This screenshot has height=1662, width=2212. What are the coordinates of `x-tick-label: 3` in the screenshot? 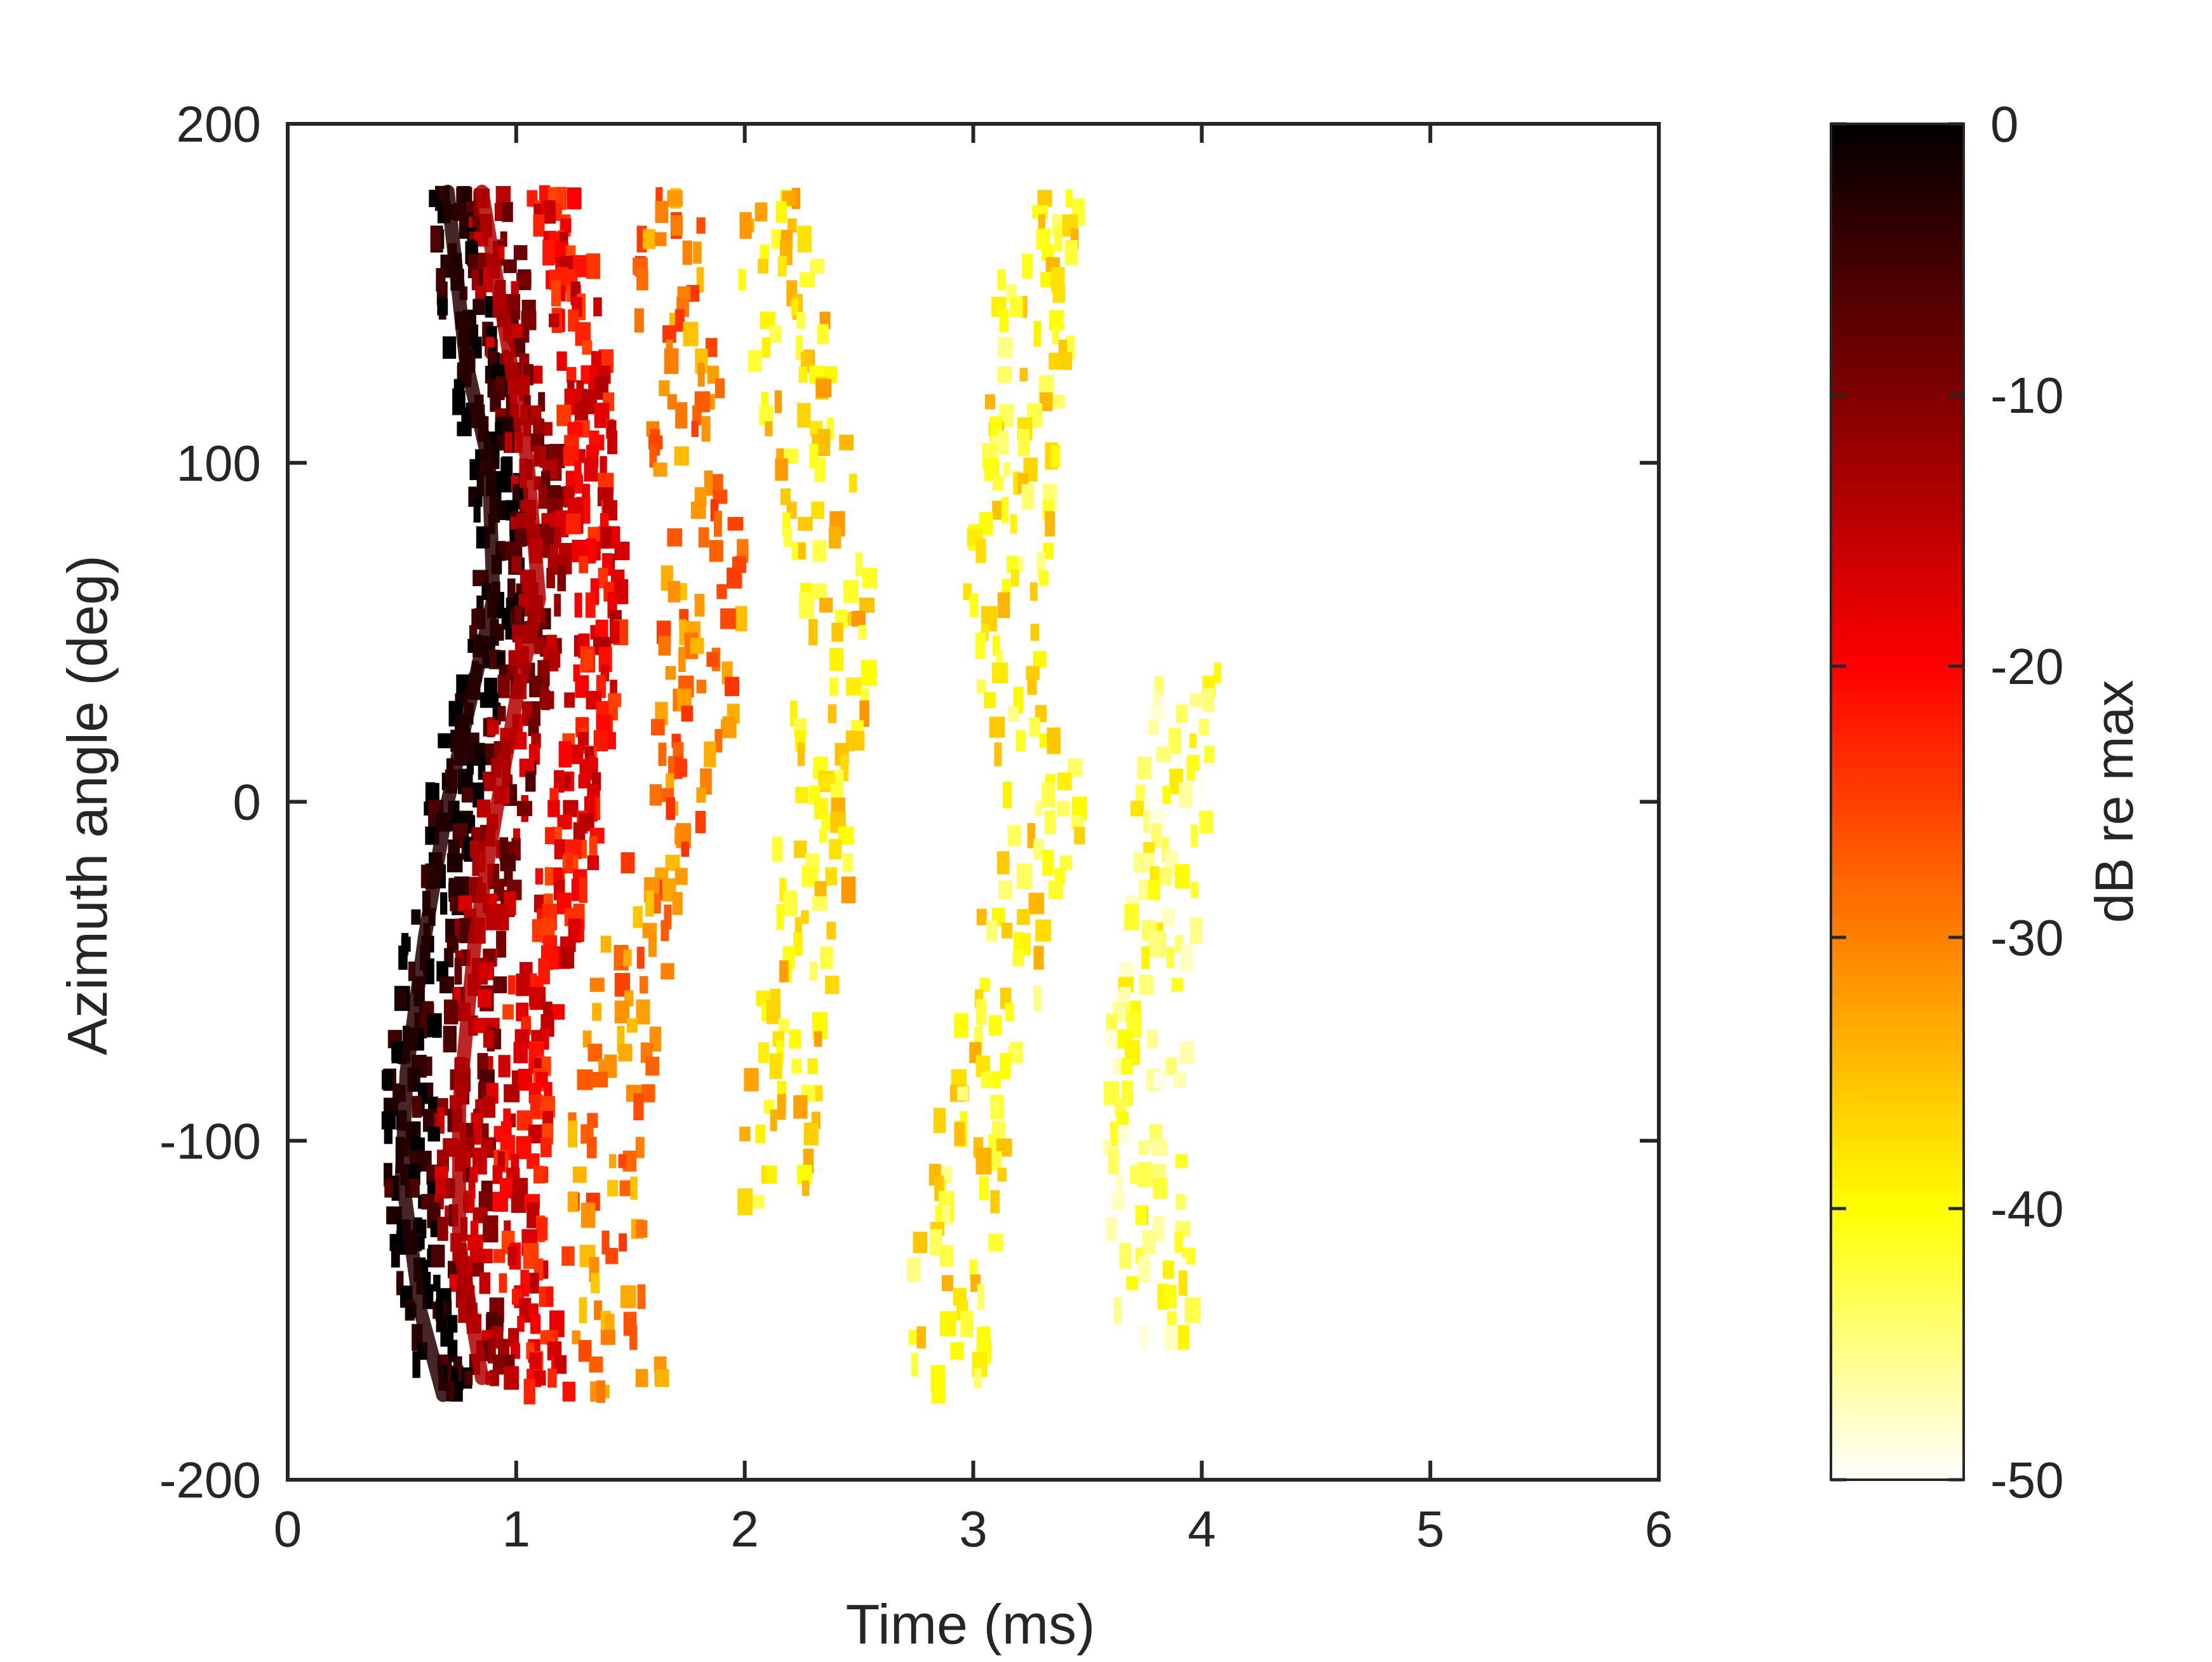 It's located at (973, 1529).